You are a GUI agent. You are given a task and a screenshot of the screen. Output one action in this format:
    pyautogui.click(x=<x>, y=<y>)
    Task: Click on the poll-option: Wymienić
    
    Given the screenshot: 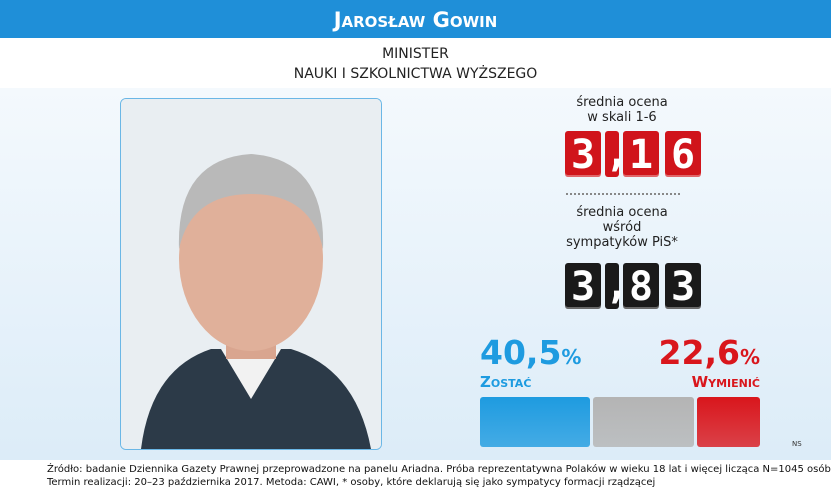 What is the action you would take?
    pyautogui.click(x=725, y=382)
    